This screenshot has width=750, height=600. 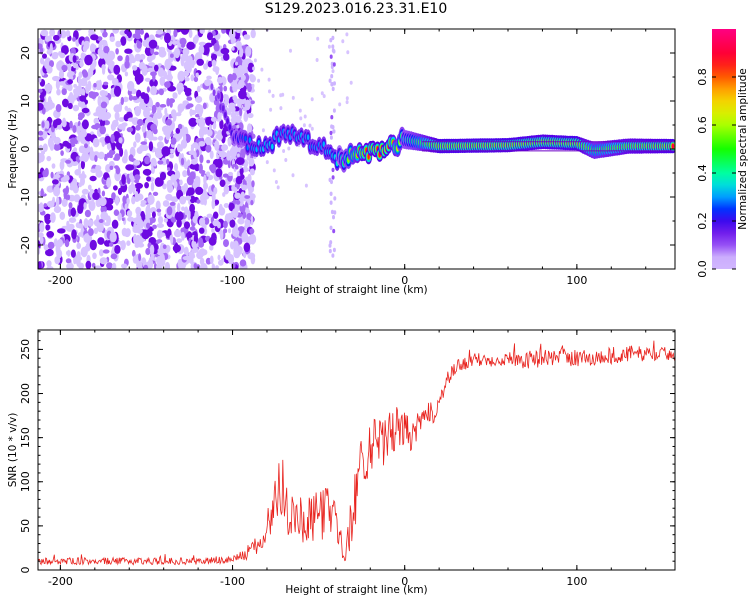 What do you see at coordinates (323, 144) in the screenshot?
I see `ridge-segment` at bounding box center [323, 144].